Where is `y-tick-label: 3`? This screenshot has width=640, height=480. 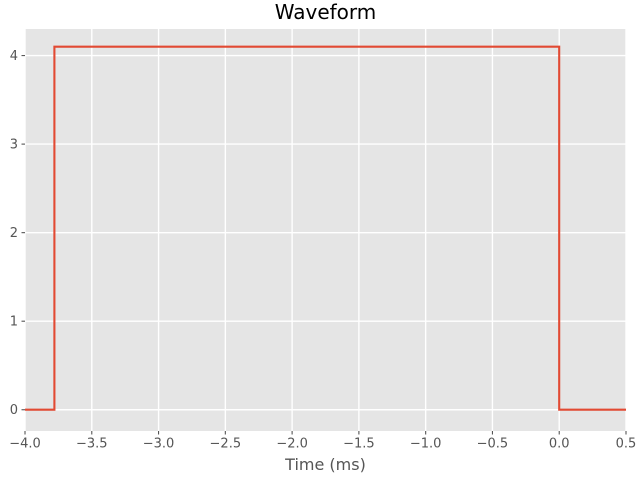 y-tick-label: 3 is located at coordinates (14, 145).